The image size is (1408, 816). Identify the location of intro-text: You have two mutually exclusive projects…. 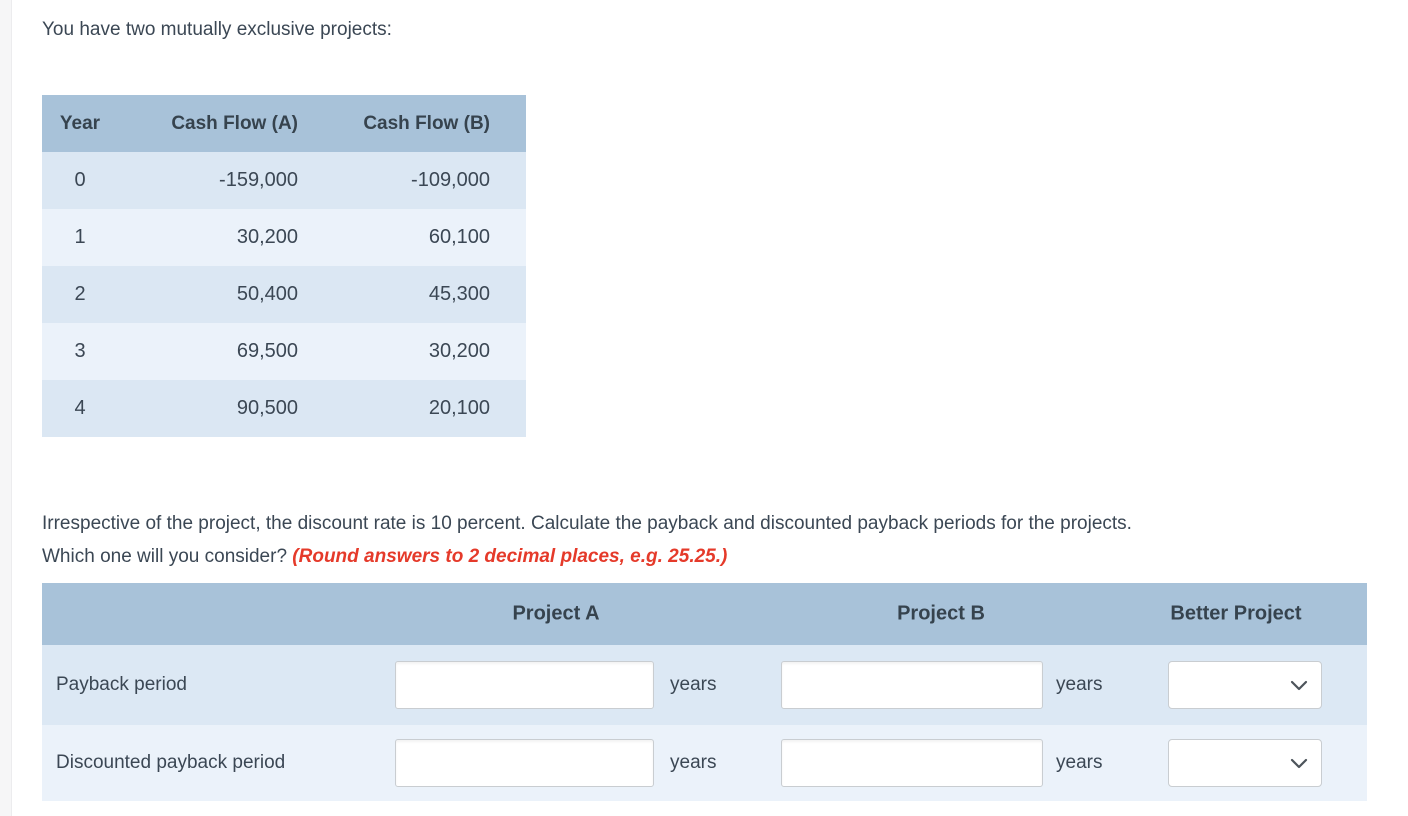
(217, 29).